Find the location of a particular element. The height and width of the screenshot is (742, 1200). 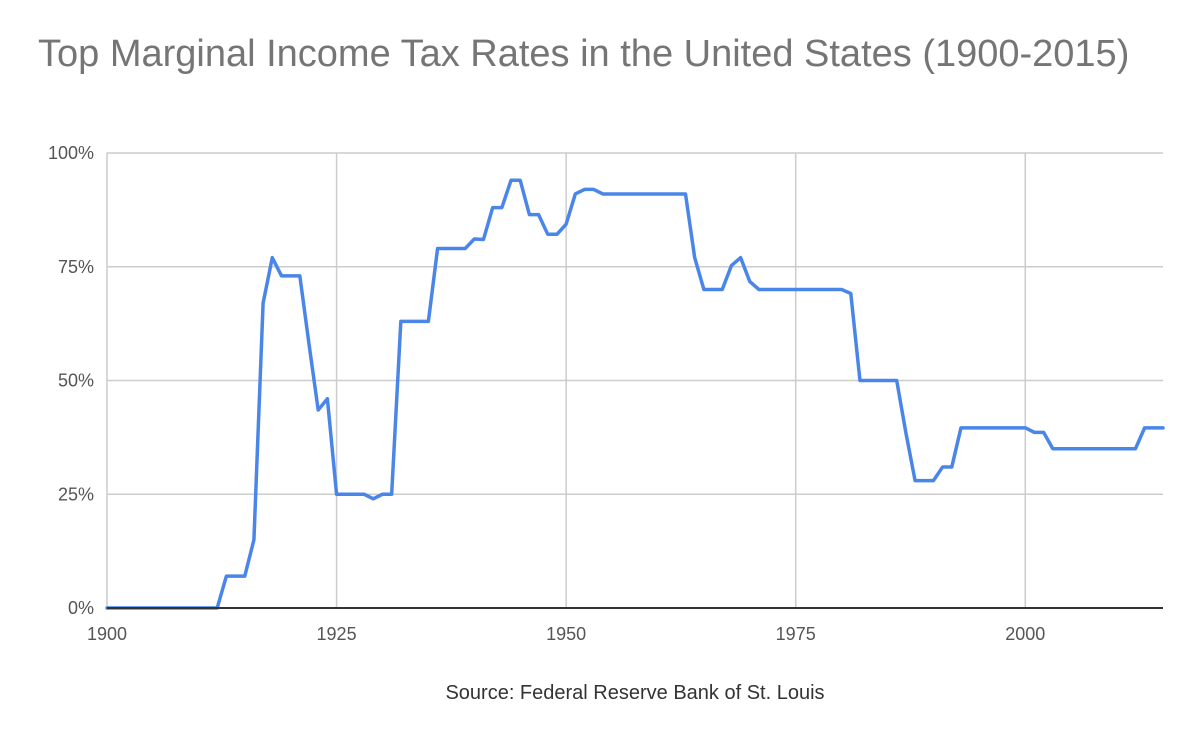

x-tick-label: 1925 is located at coordinates (337, 634).